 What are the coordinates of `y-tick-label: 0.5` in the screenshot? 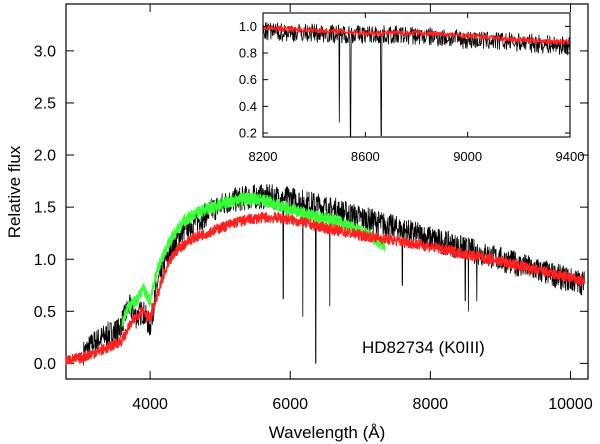 It's located at (45, 312).